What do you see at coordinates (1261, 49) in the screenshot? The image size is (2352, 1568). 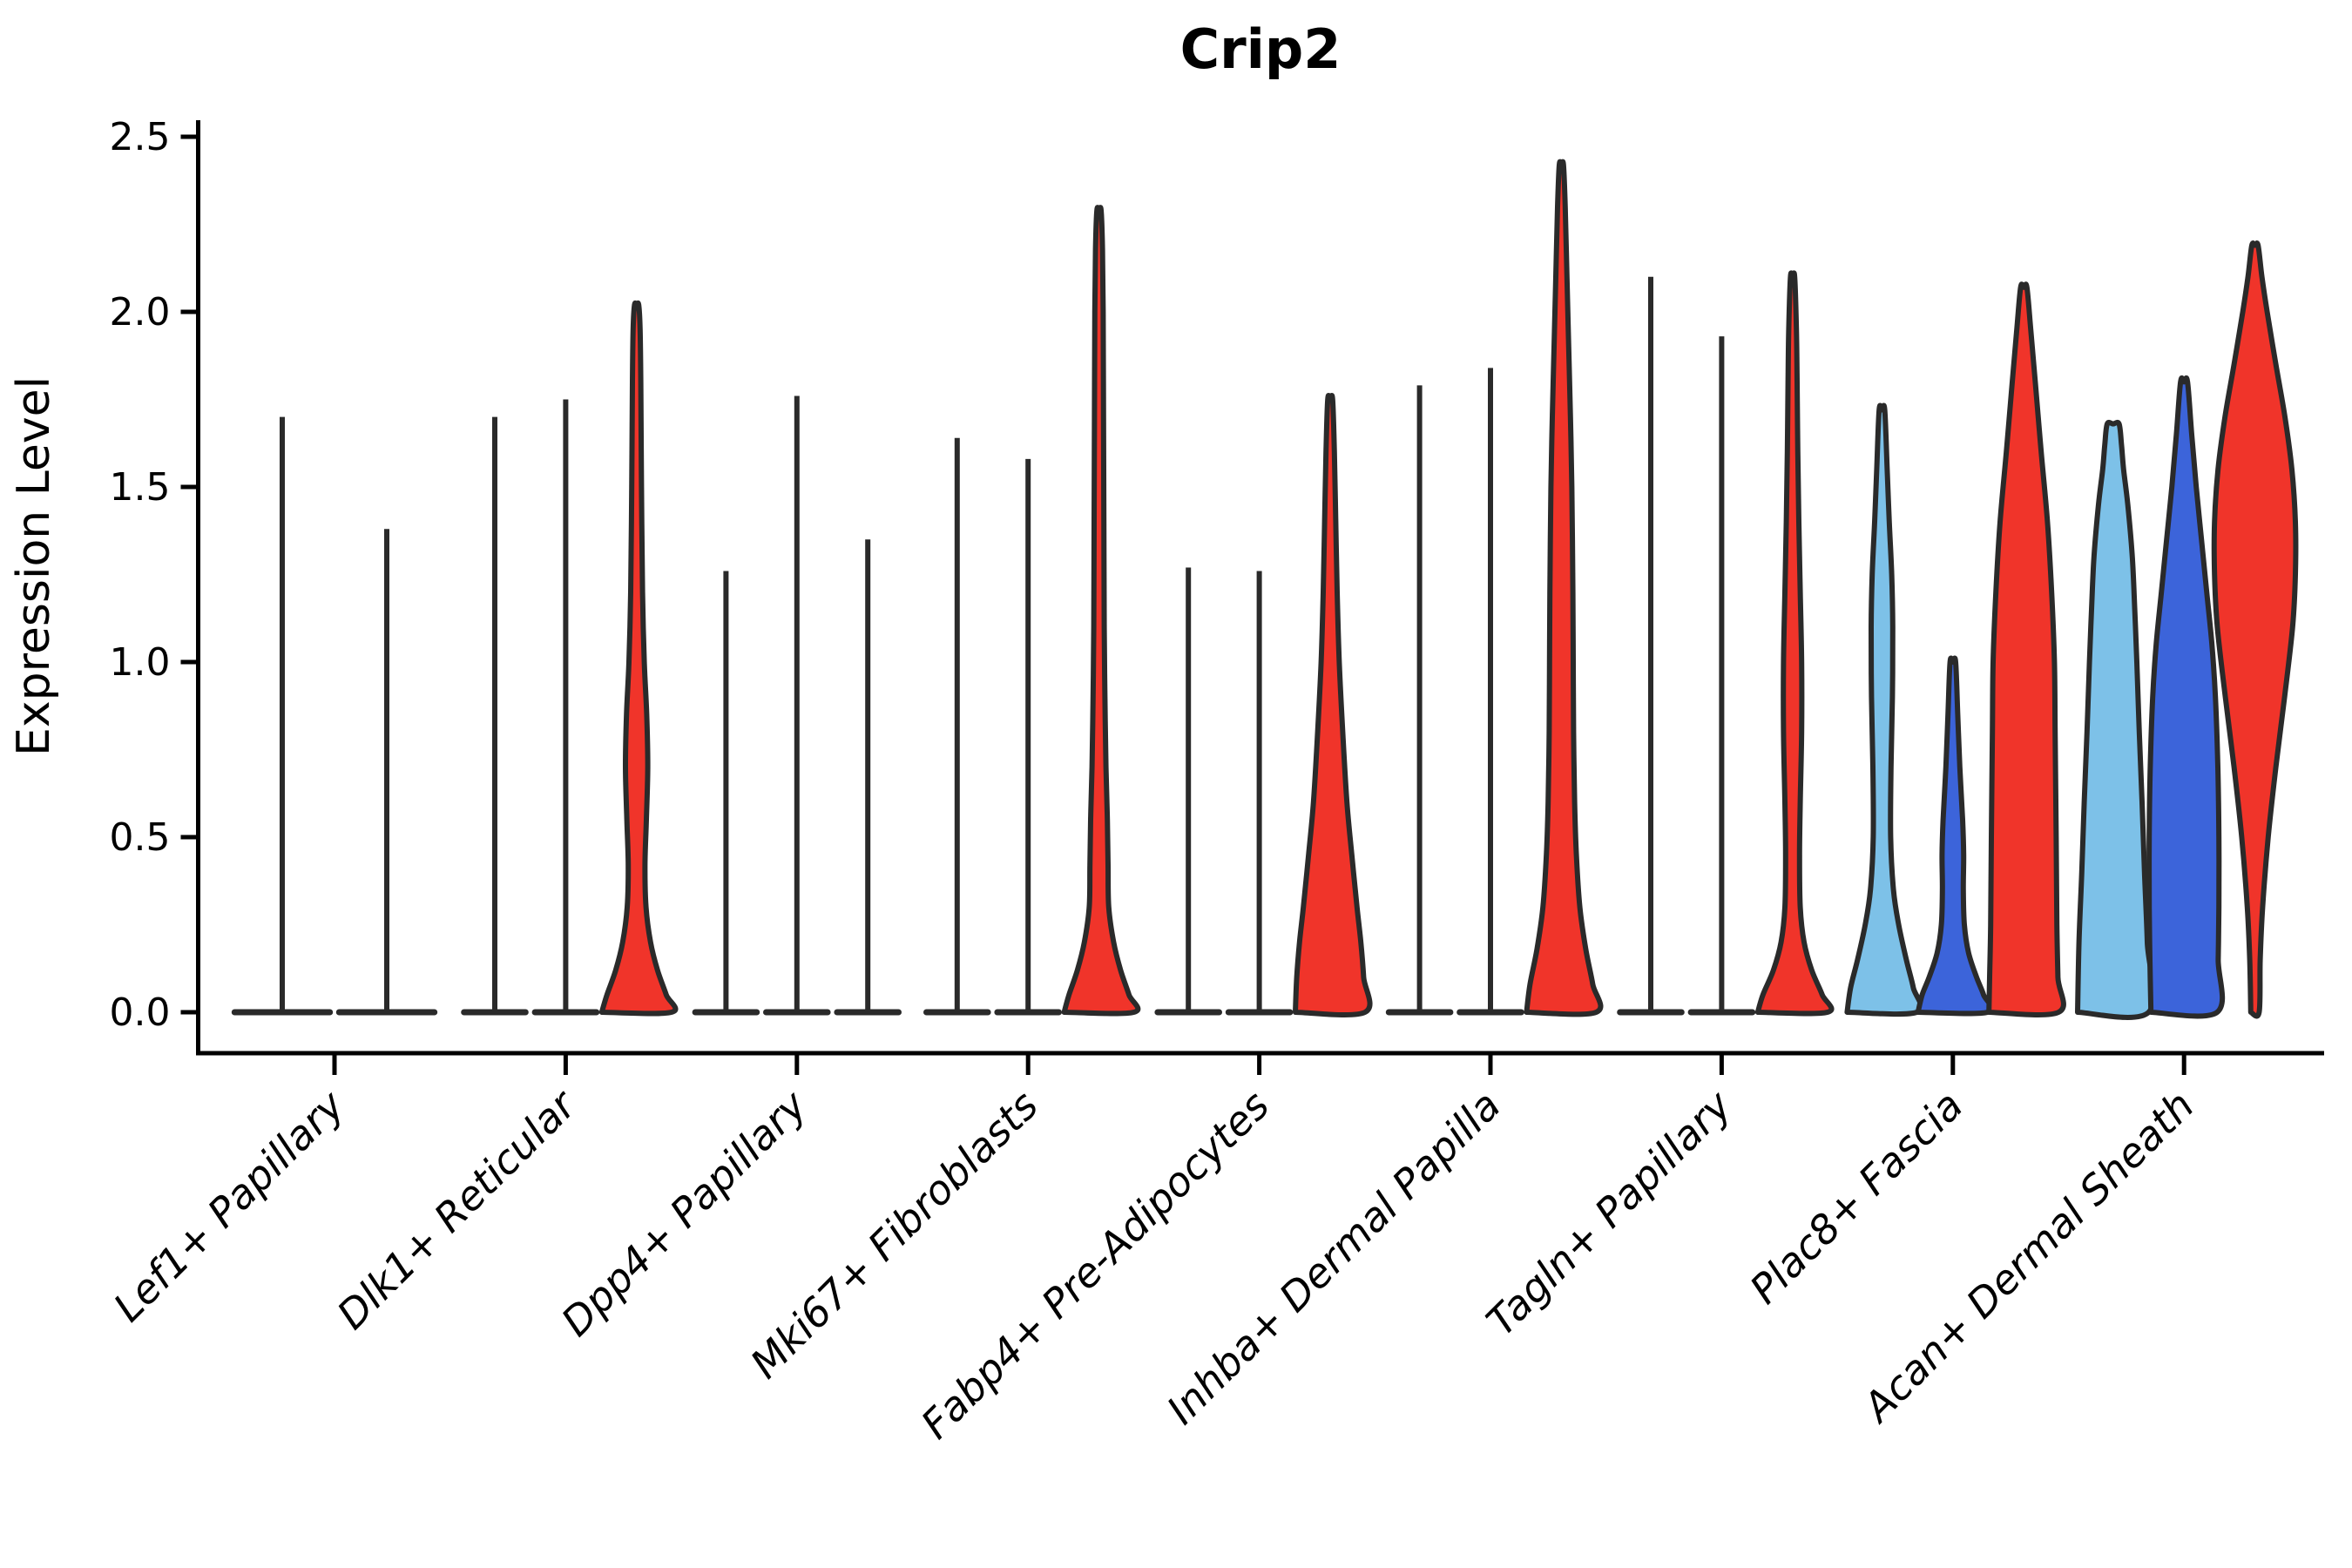 I see `plot-title: Crip2` at bounding box center [1261, 49].